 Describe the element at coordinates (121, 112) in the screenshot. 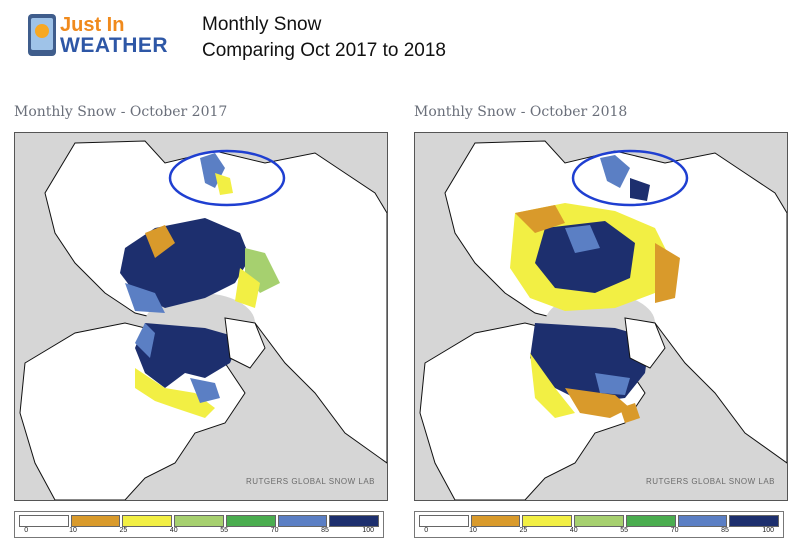

I see `panel-title-2017: Monthly Snow - October 2017` at that location.